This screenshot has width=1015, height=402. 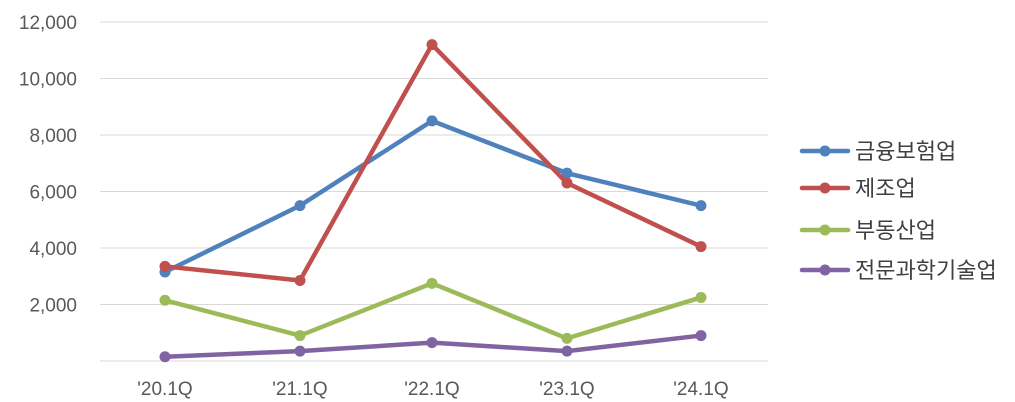 I want to click on x-tick-label: '20.1Q, so click(x=164, y=389).